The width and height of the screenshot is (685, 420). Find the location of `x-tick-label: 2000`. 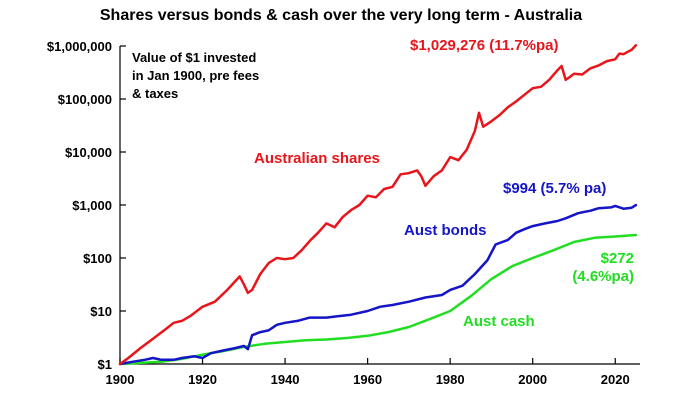

x-tick-label: 2000 is located at coordinates (532, 379).